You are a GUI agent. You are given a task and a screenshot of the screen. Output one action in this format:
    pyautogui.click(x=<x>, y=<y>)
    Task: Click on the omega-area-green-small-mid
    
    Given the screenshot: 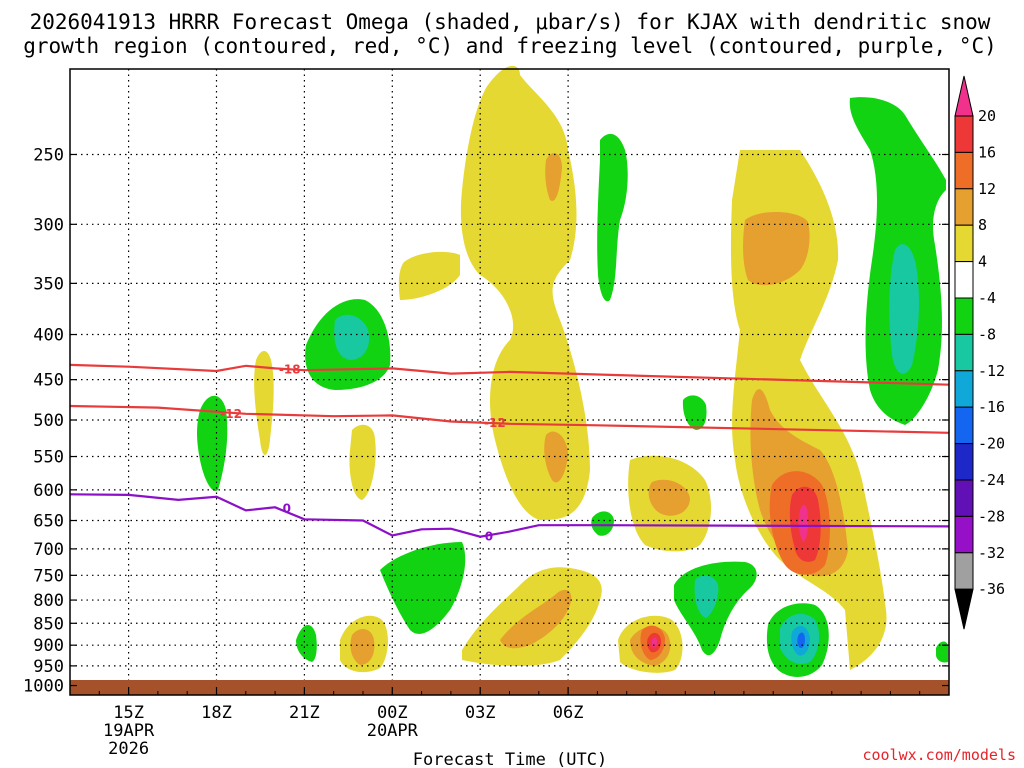 What is the action you would take?
    pyautogui.click(x=694, y=412)
    